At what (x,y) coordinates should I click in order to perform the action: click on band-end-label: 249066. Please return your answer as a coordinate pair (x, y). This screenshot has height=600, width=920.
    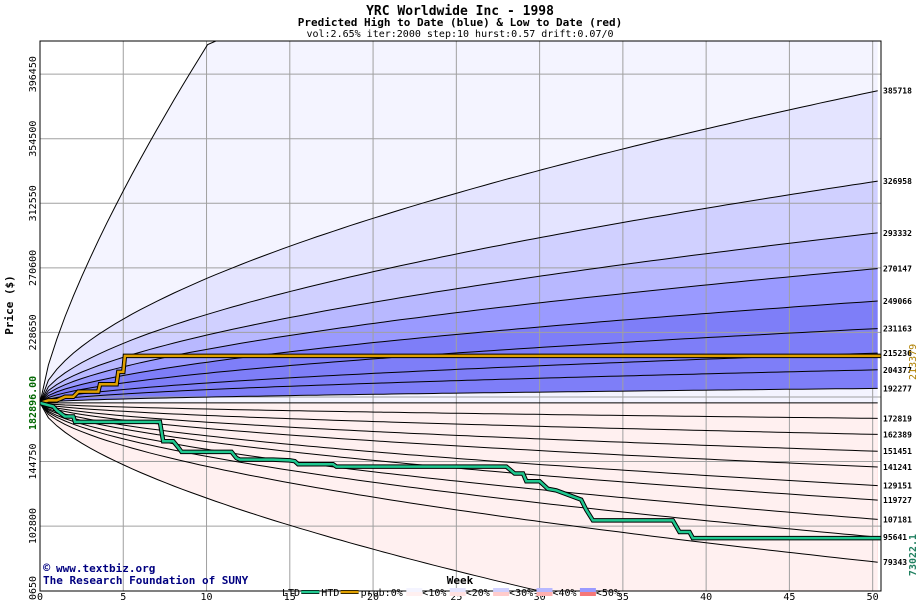
    Looking at the image, I should click on (897, 301).